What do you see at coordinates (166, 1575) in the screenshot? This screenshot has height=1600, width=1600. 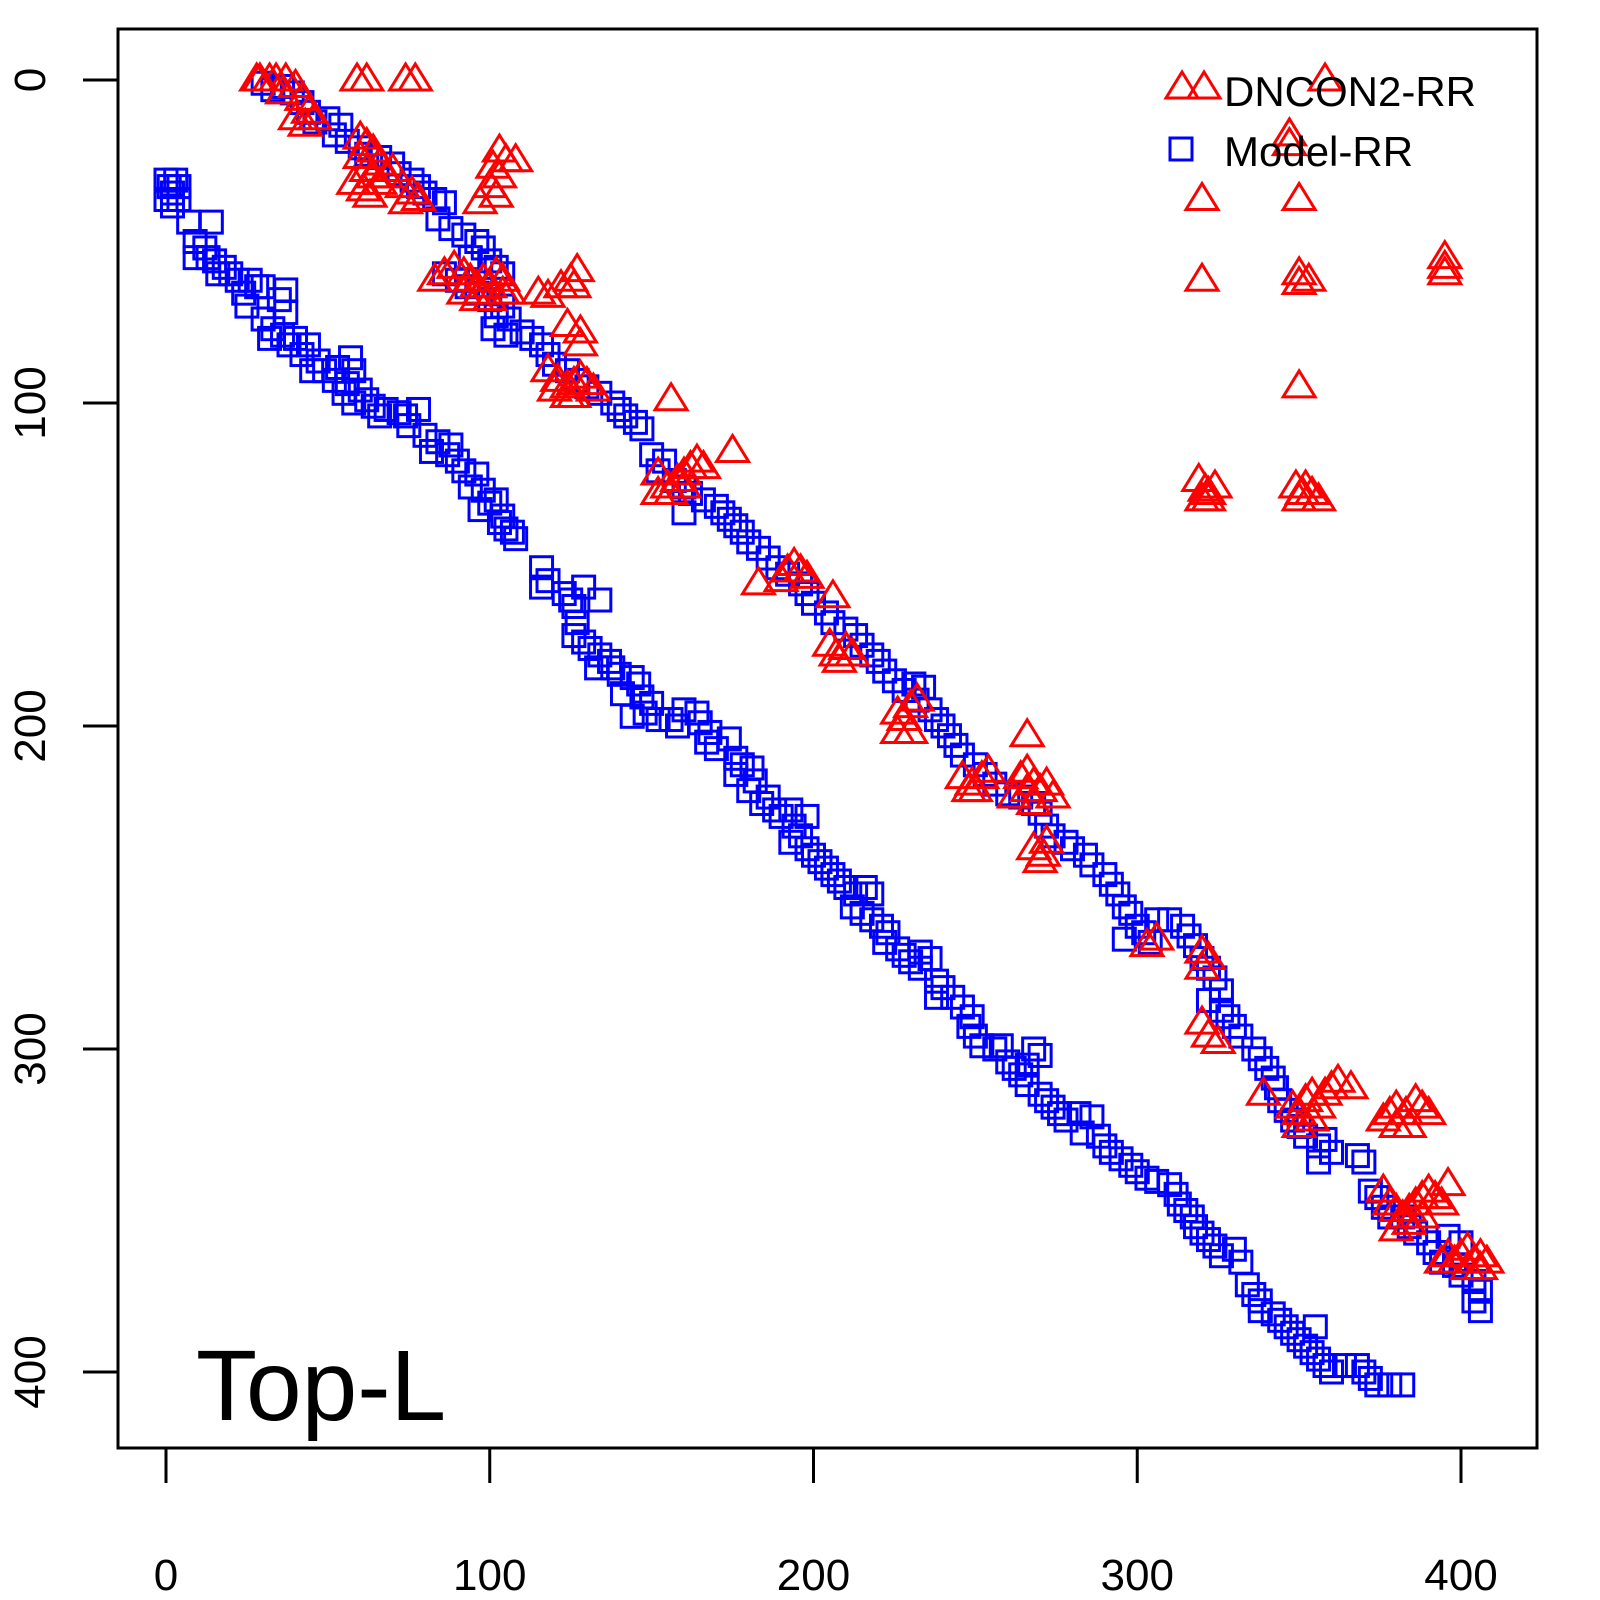 I see `x-tick-label: 0` at bounding box center [166, 1575].